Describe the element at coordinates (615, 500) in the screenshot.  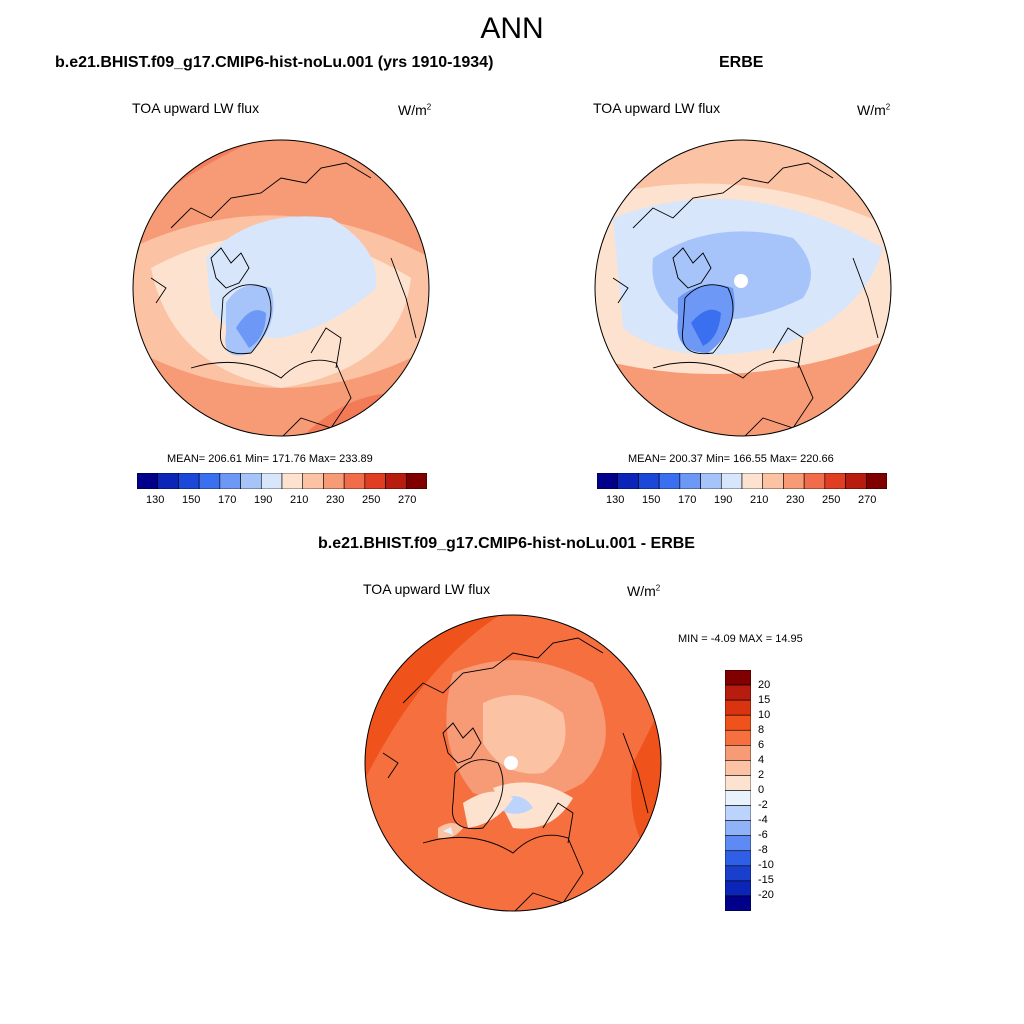
I see `panel2-colorbar-tick: 130` at that location.